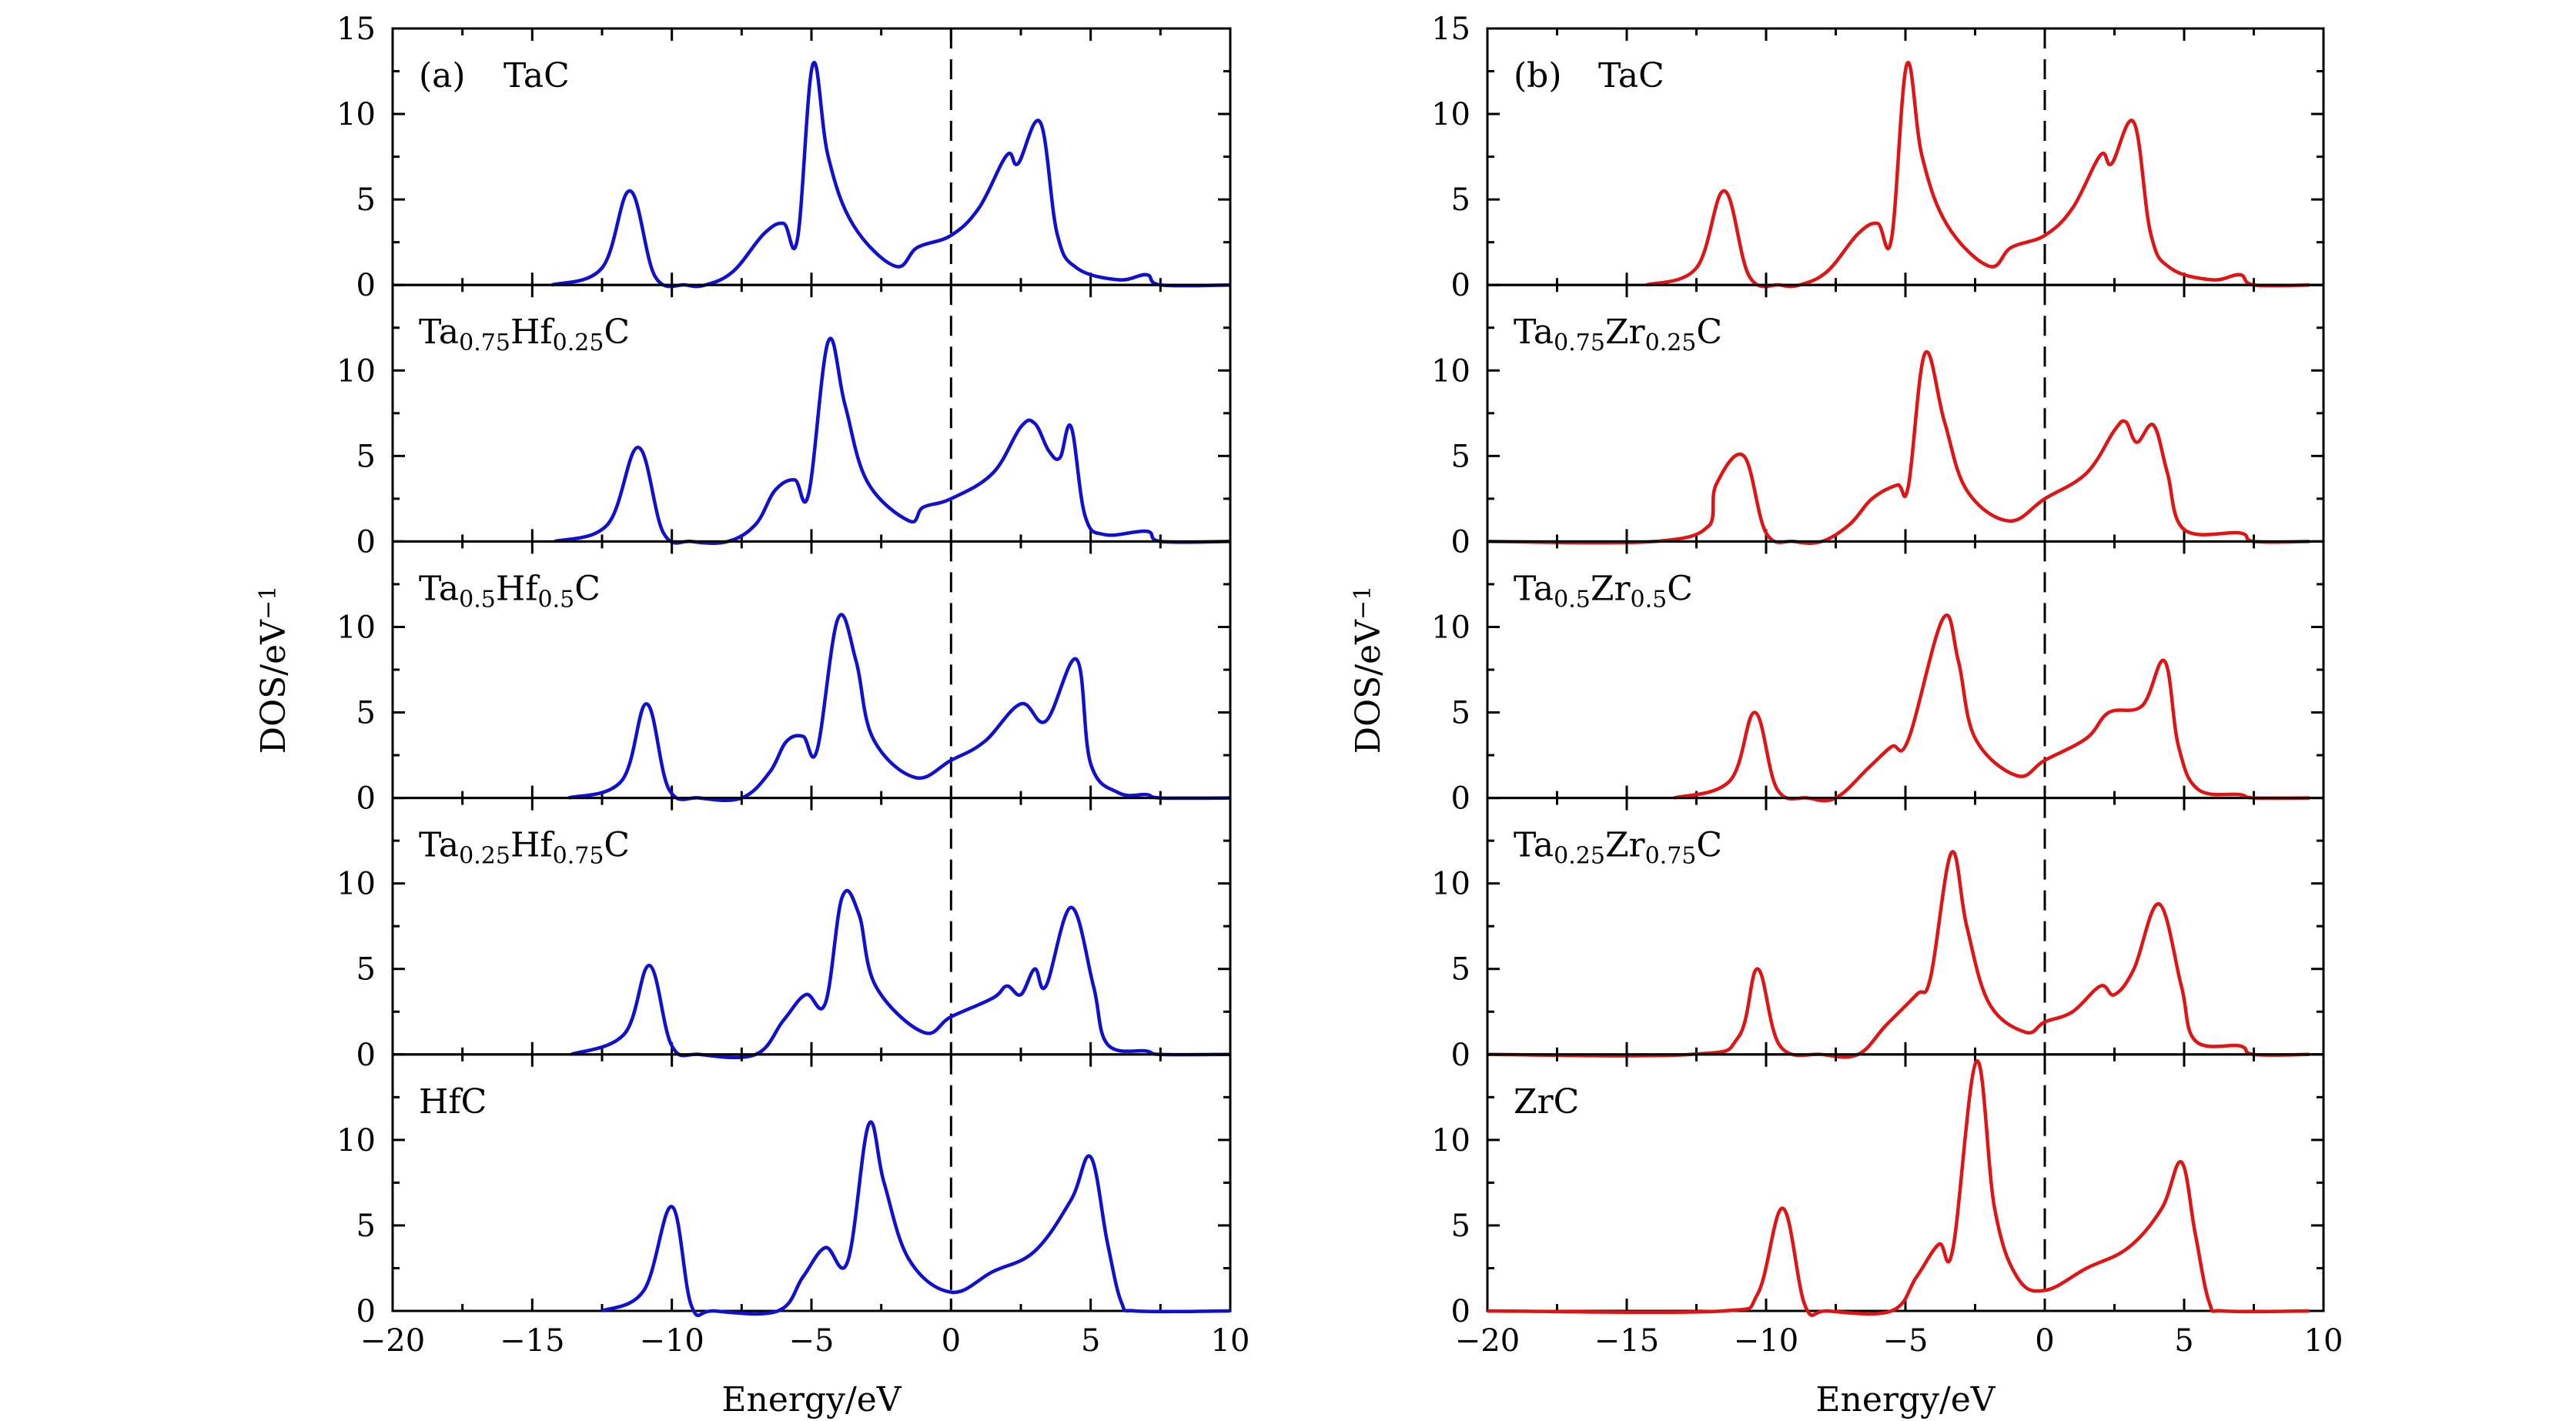 This screenshot has height=1421, width=2576. Describe the element at coordinates (1546, 1102) in the screenshot. I see `subplot-label: ZrC` at that location.